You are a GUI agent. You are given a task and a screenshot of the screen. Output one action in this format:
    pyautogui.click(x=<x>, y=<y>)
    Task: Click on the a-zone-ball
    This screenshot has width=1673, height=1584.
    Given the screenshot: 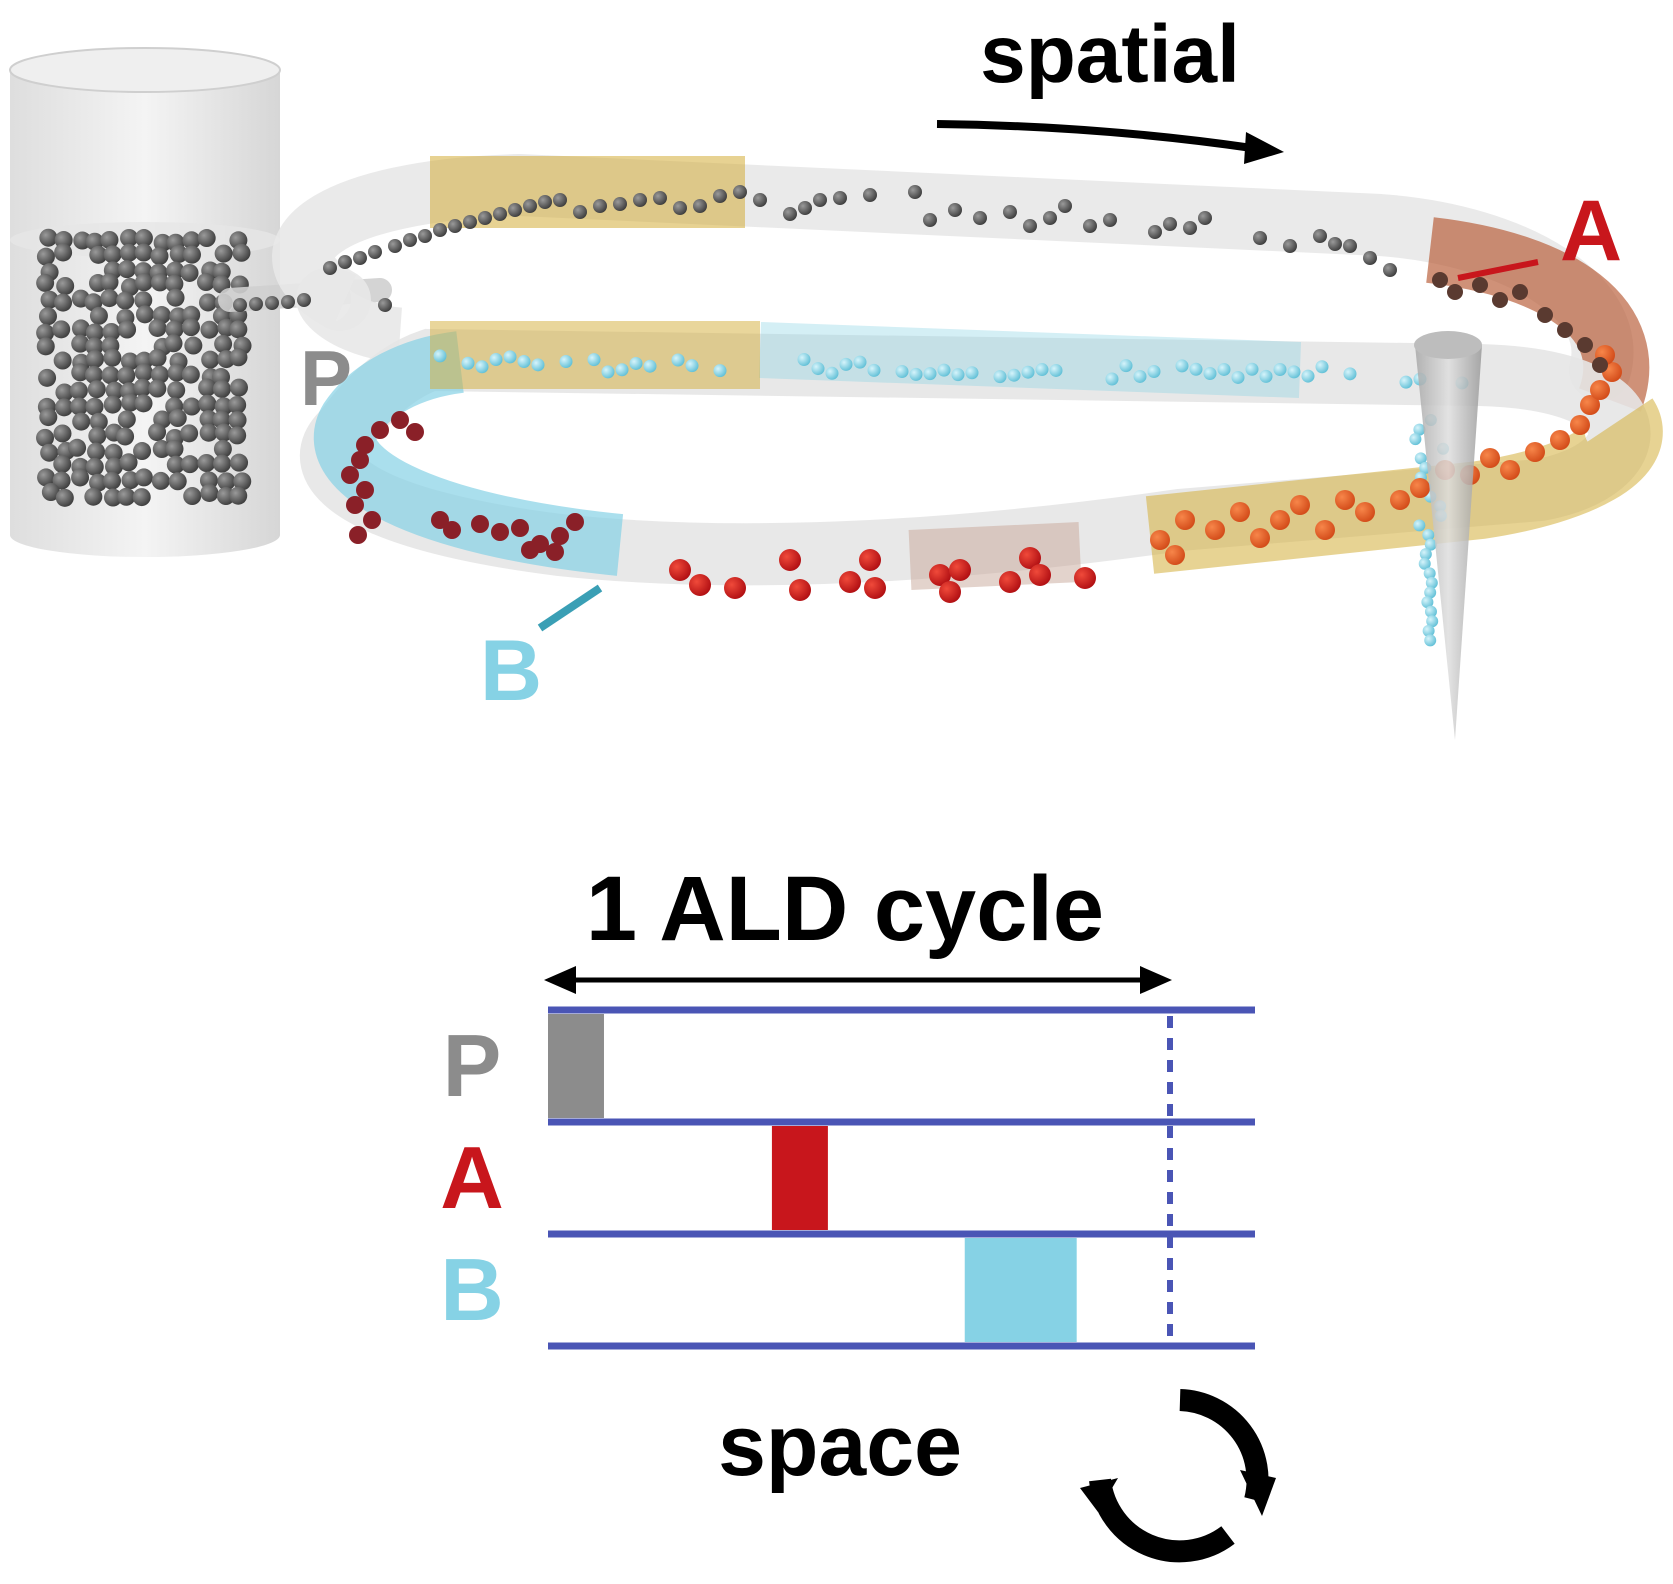 What is the action you would take?
    pyautogui.click(x=1440, y=280)
    